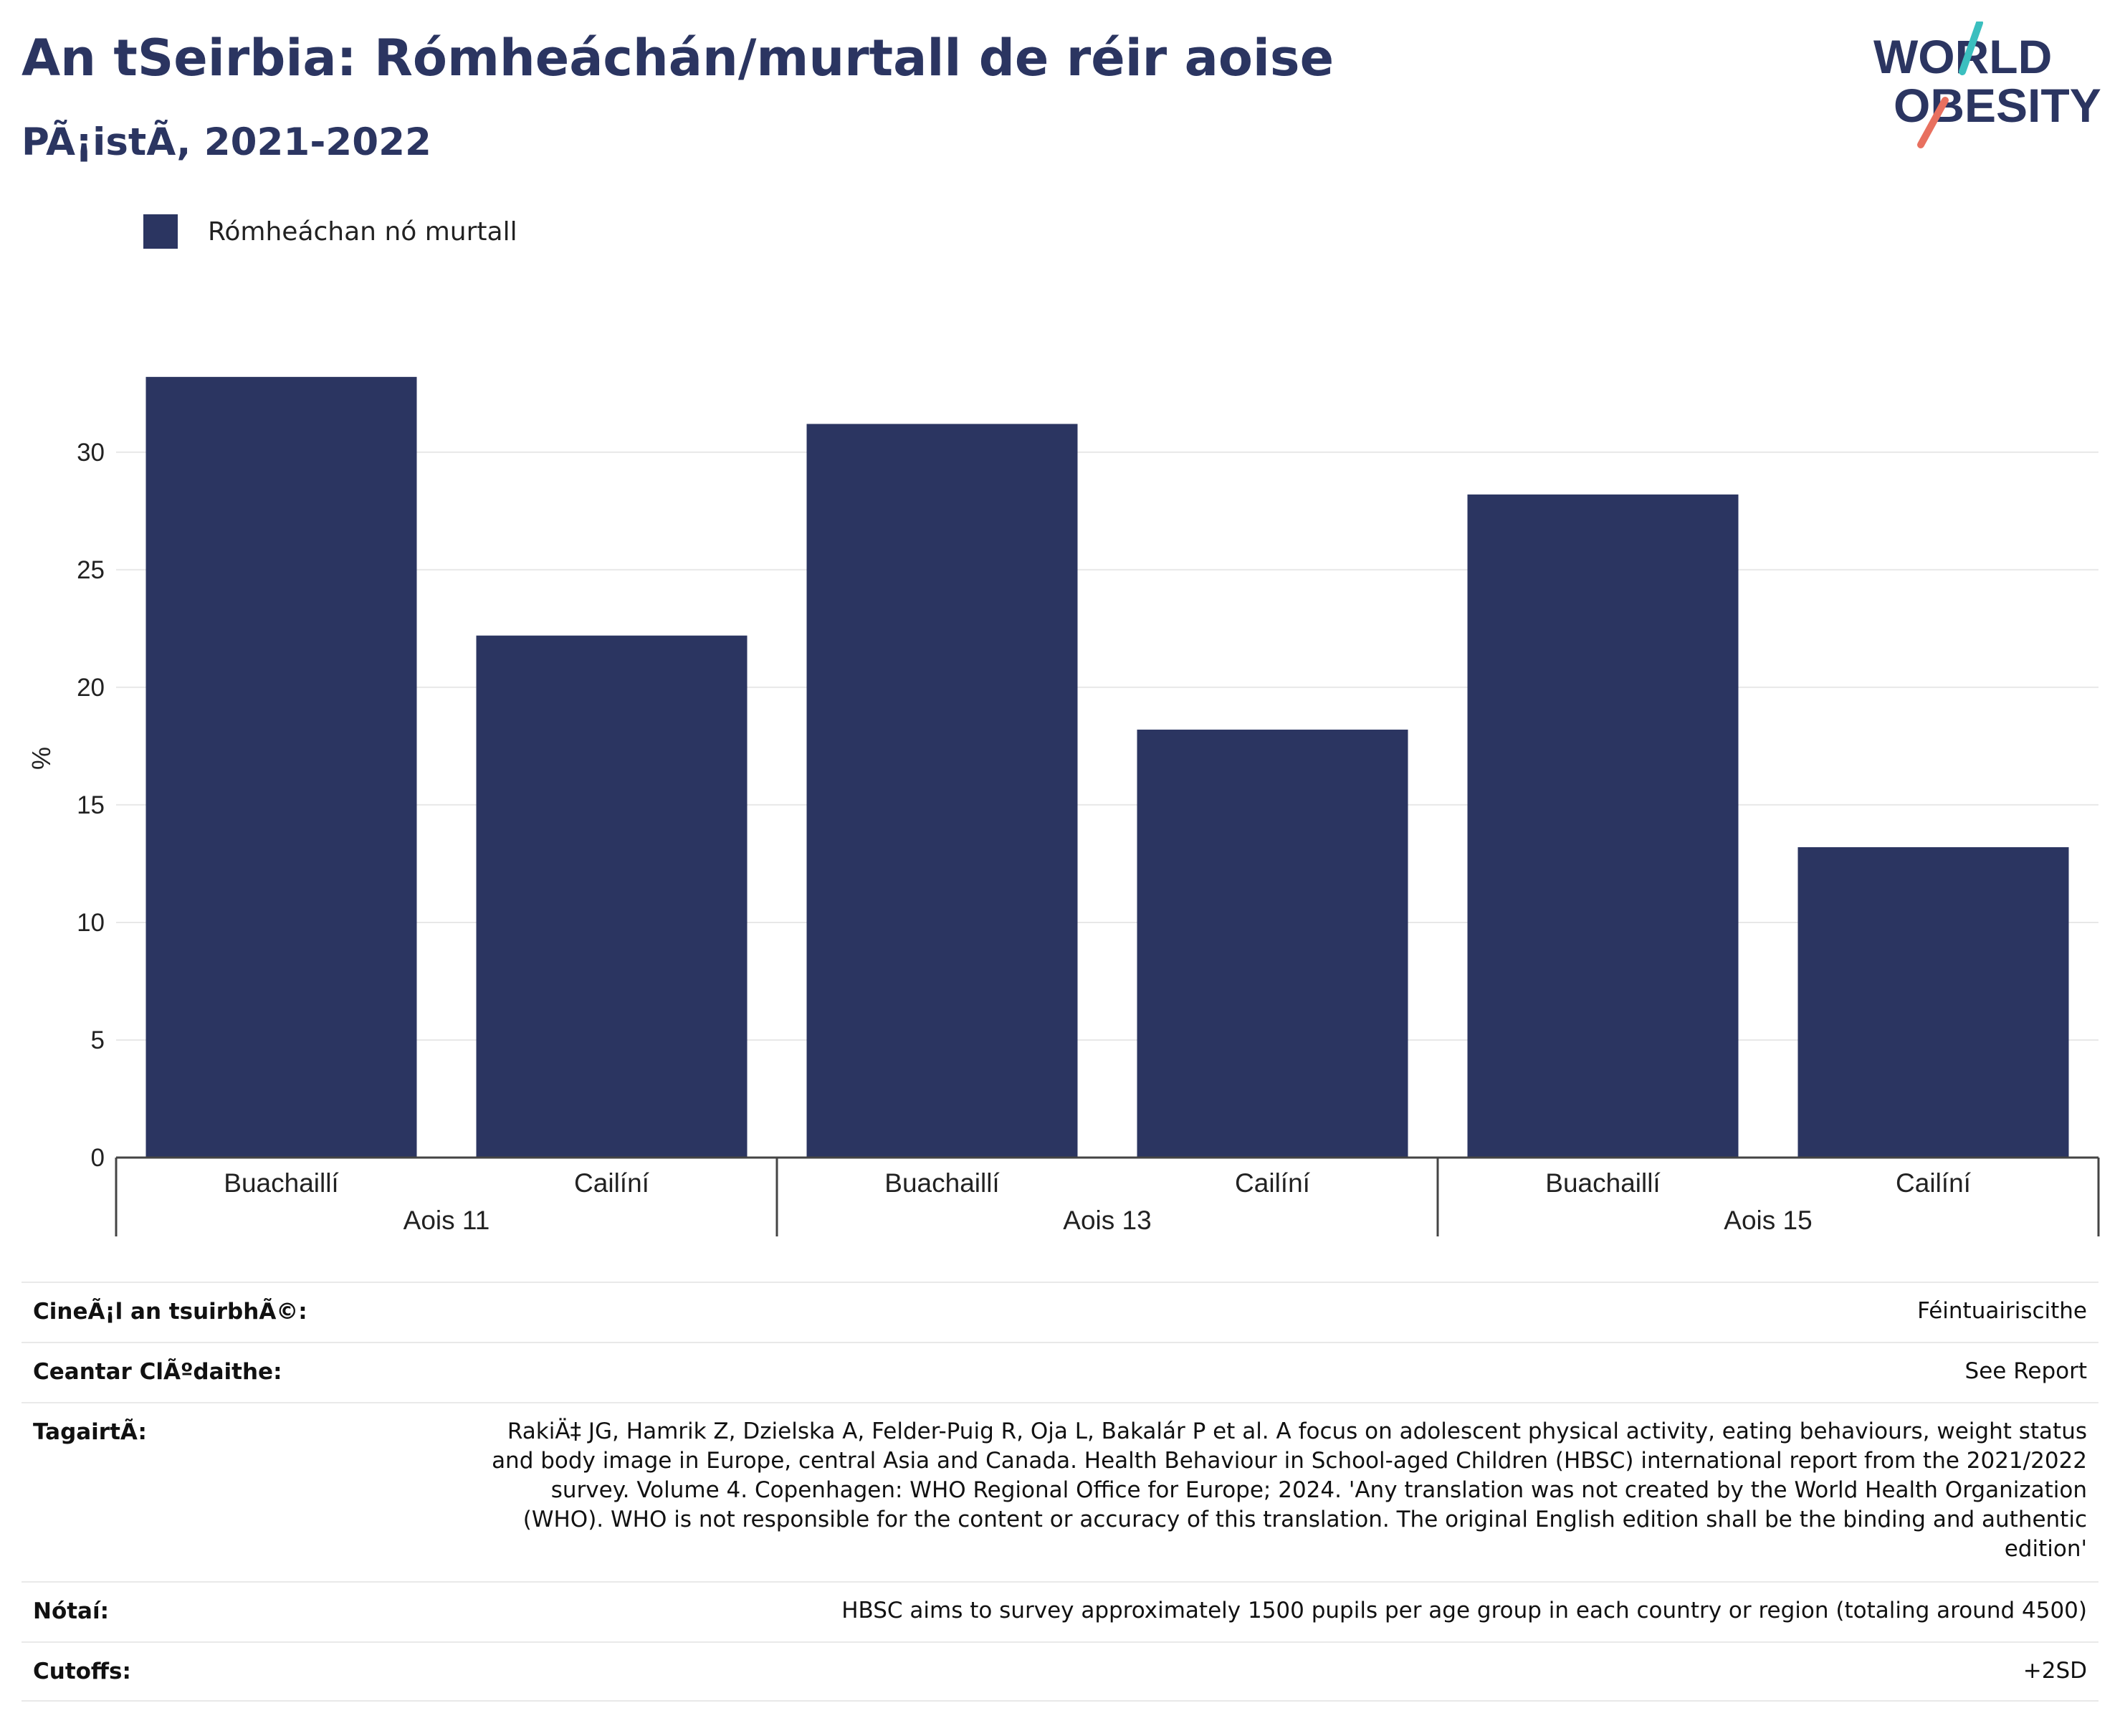 The width and height of the screenshot is (2120, 1736). Describe the element at coordinates (158, 1372) in the screenshot. I see `info-label: Ceantar ClÃºdaithe:` at that location.